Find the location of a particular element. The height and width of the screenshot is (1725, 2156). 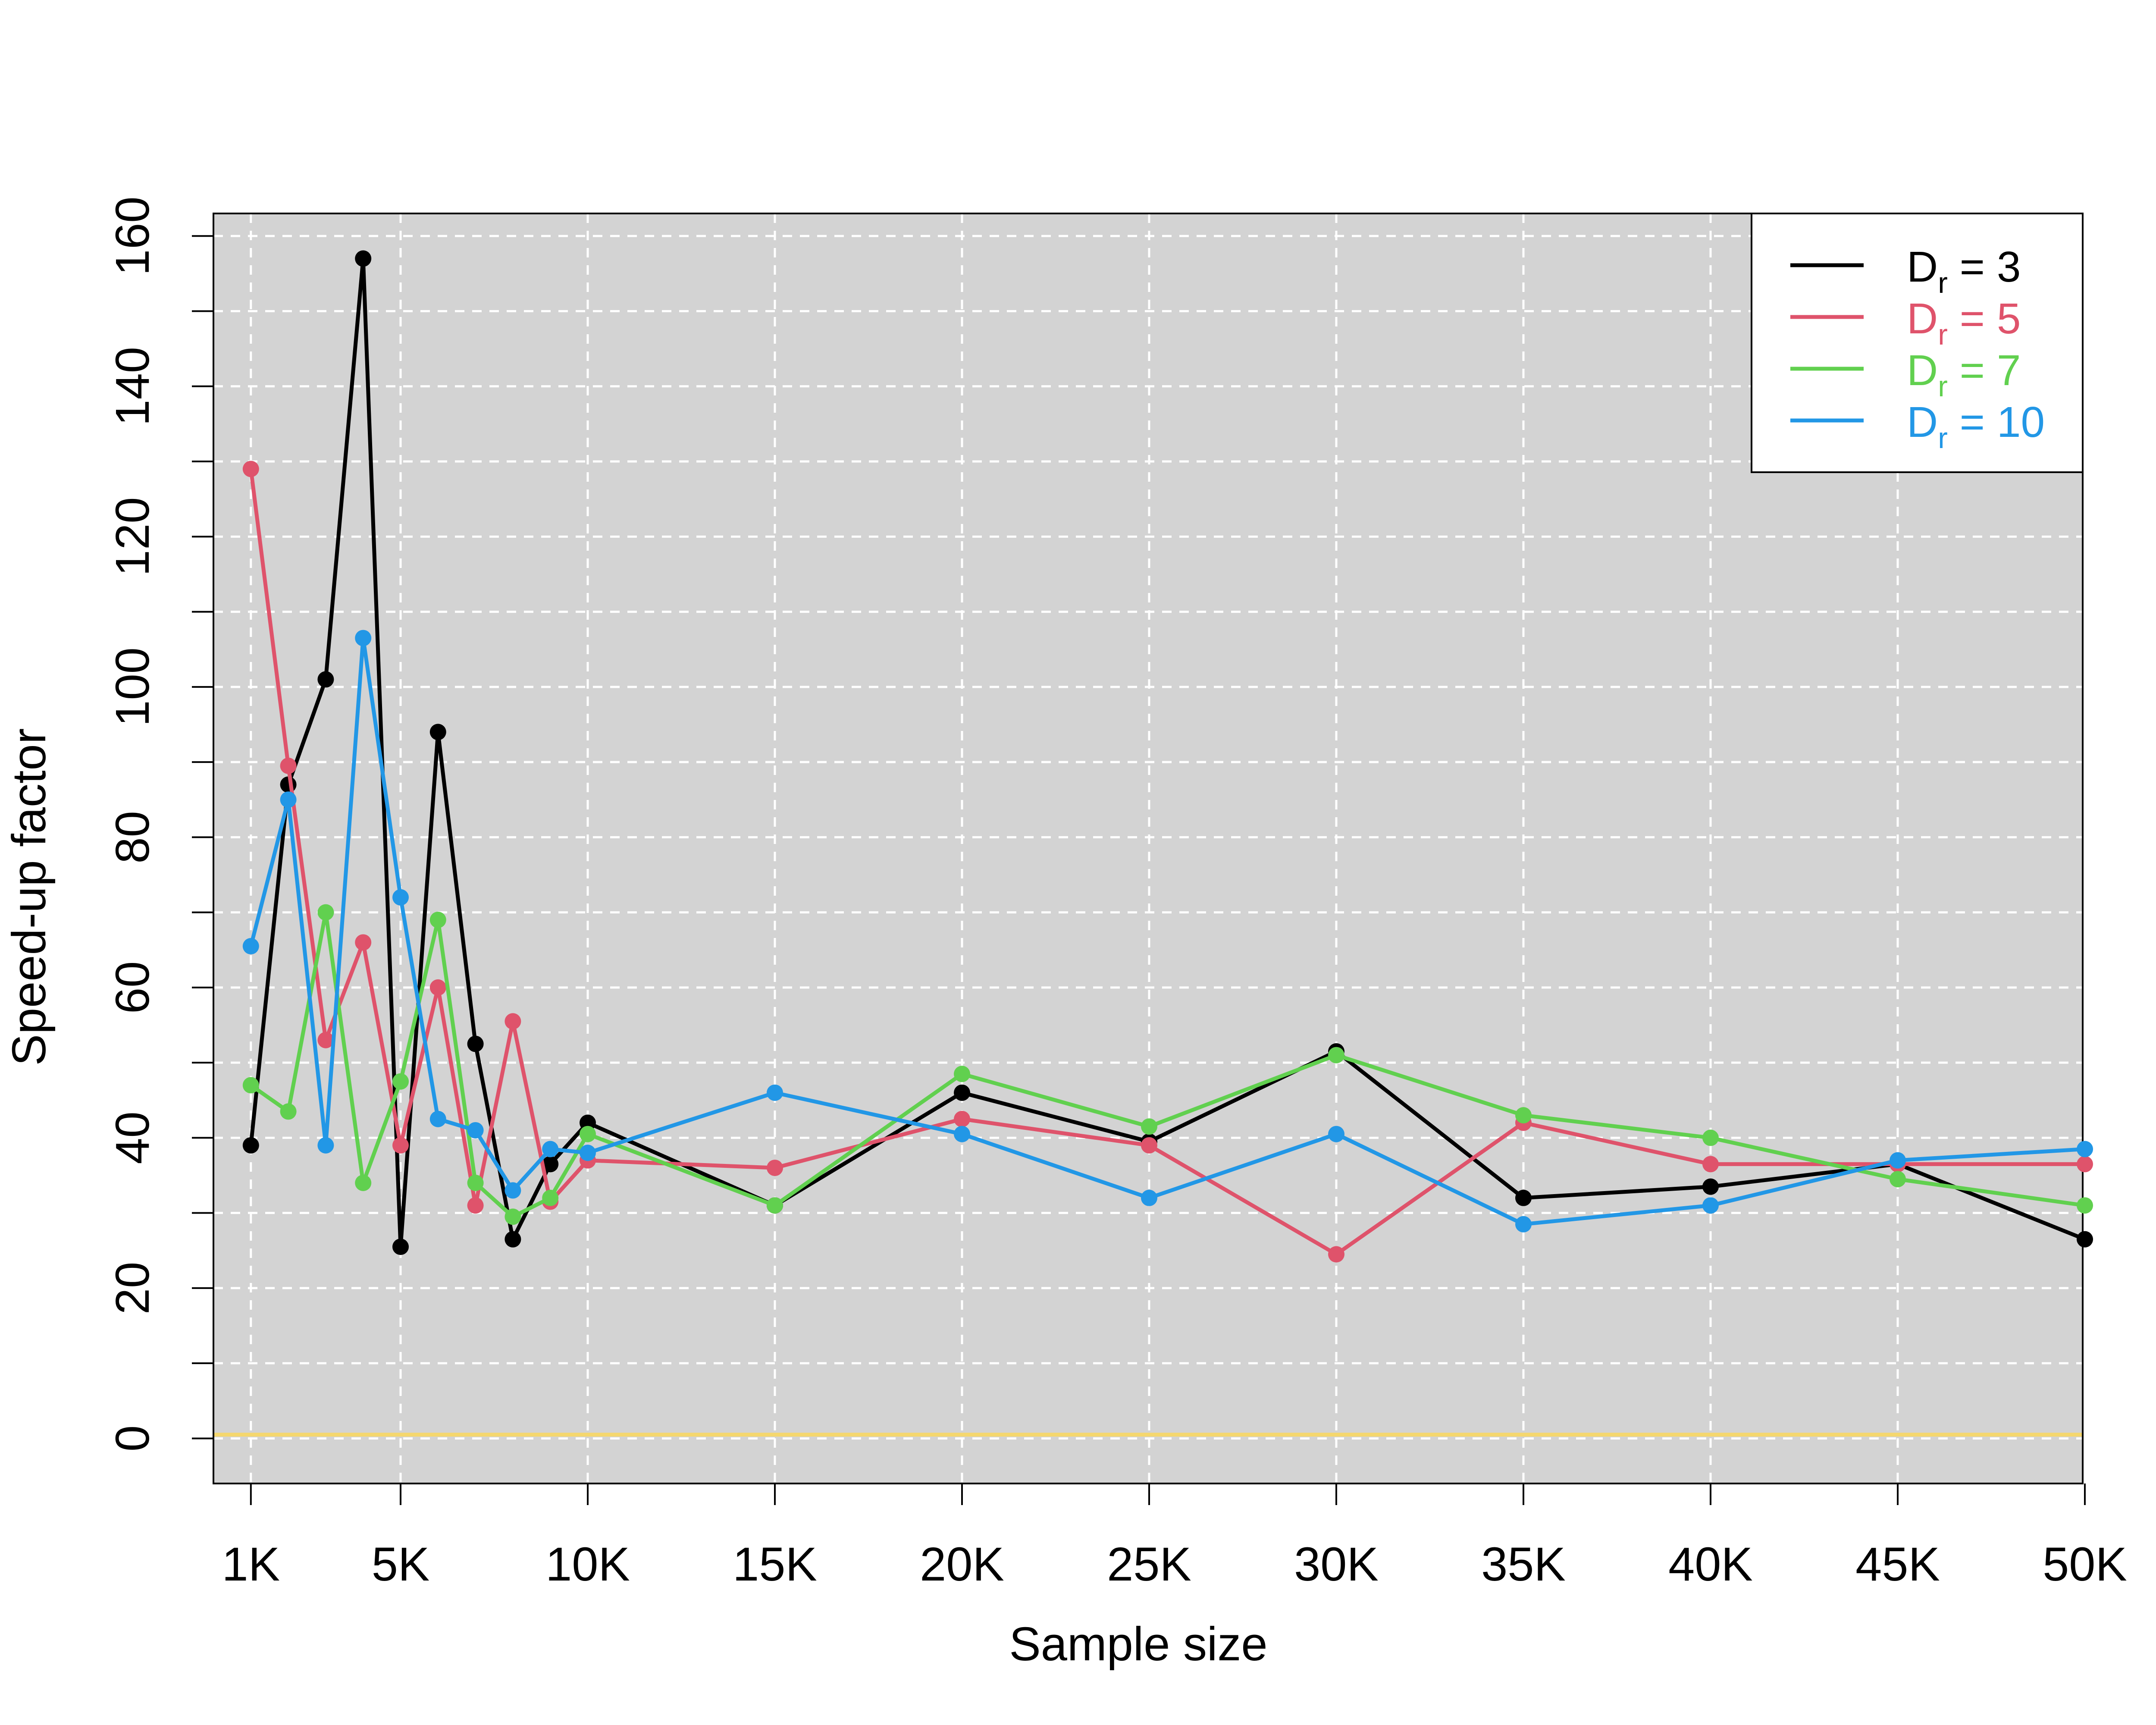

y-tick-label: 40 is located at coordinates (132, 1138).